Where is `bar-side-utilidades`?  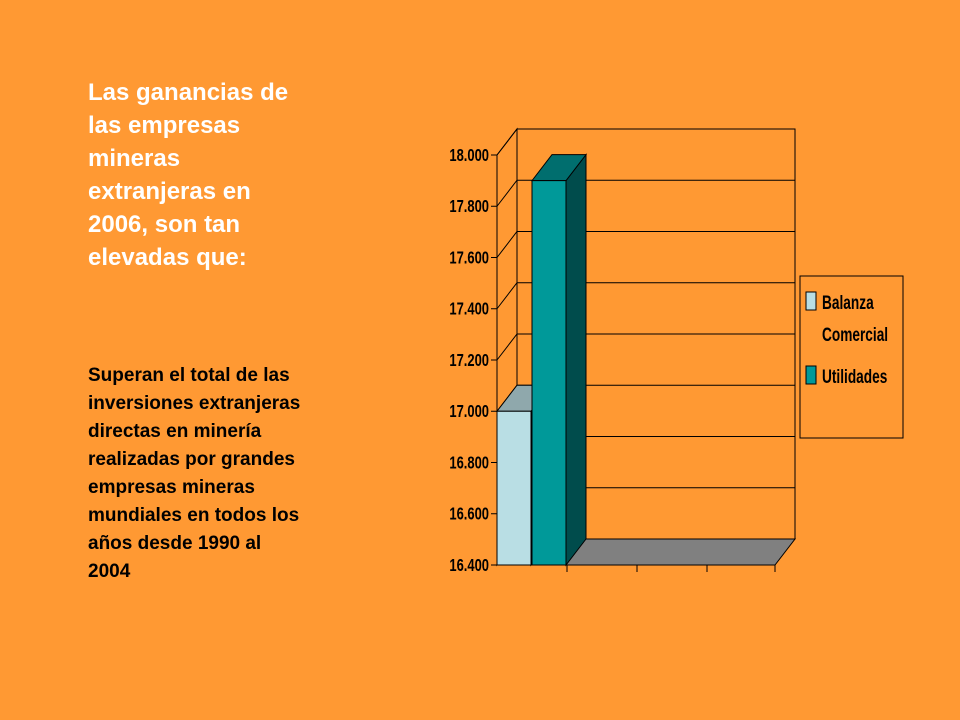 bar-side-utilidades is located at coordinates (576, 360).